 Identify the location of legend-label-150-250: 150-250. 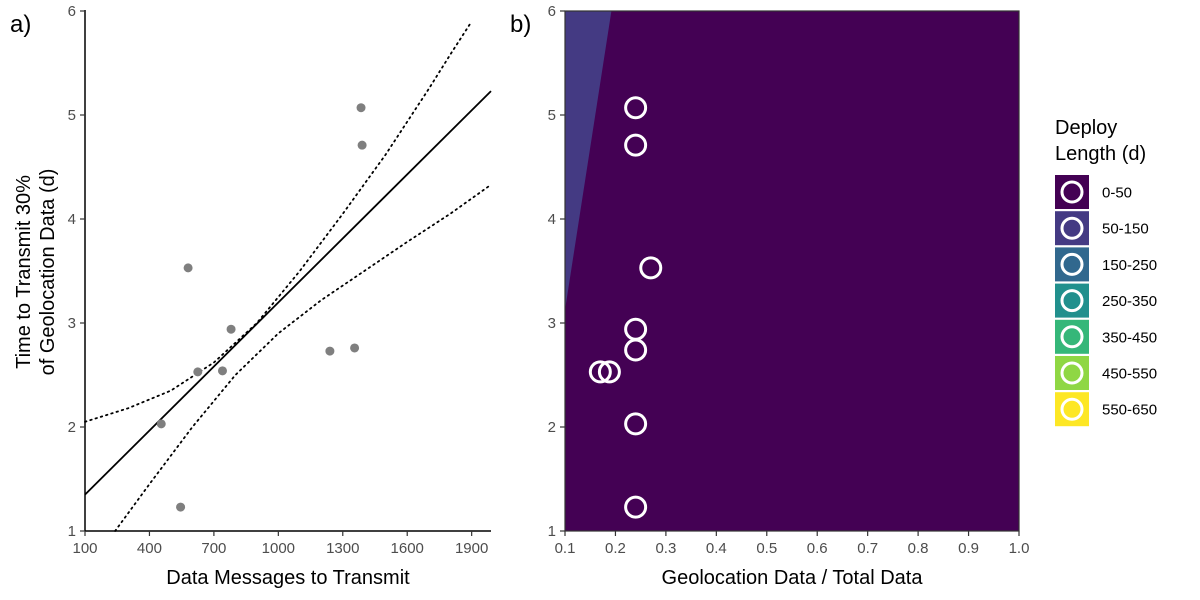
(1129, 265).